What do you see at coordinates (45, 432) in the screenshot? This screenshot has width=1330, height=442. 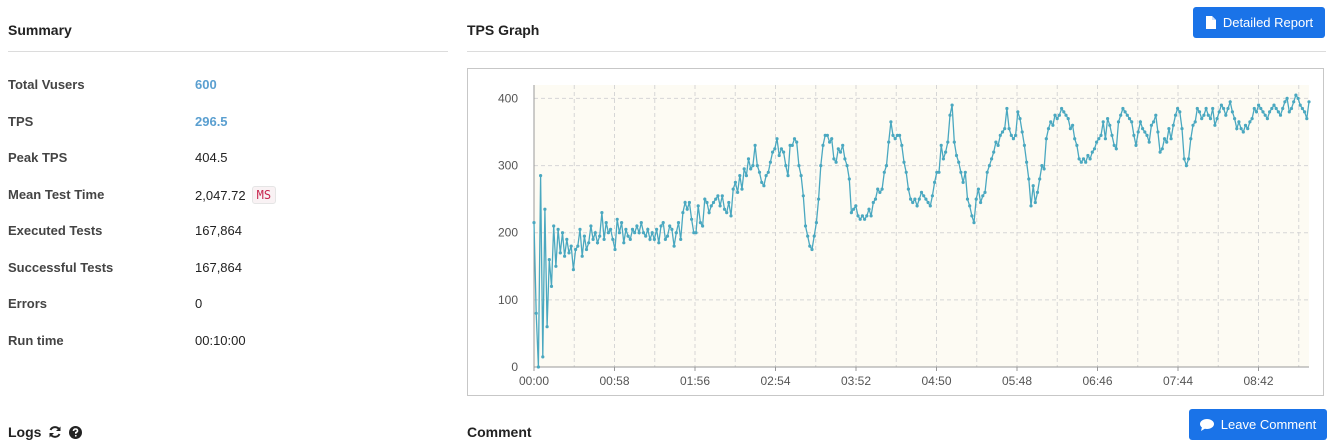 I see `logs-title: Logs` at bounding box center [45, 432].